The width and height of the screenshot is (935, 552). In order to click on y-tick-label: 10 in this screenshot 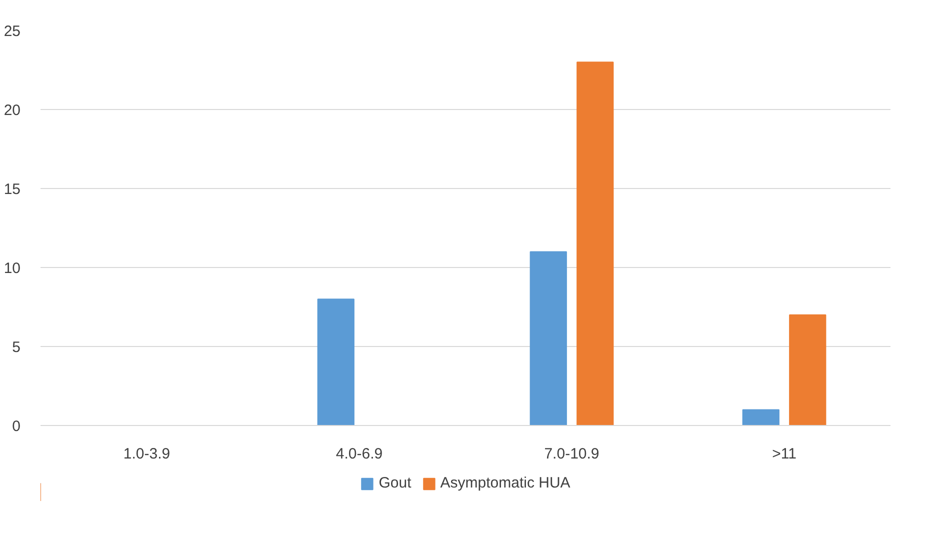, I will do `click(12, 268)`.